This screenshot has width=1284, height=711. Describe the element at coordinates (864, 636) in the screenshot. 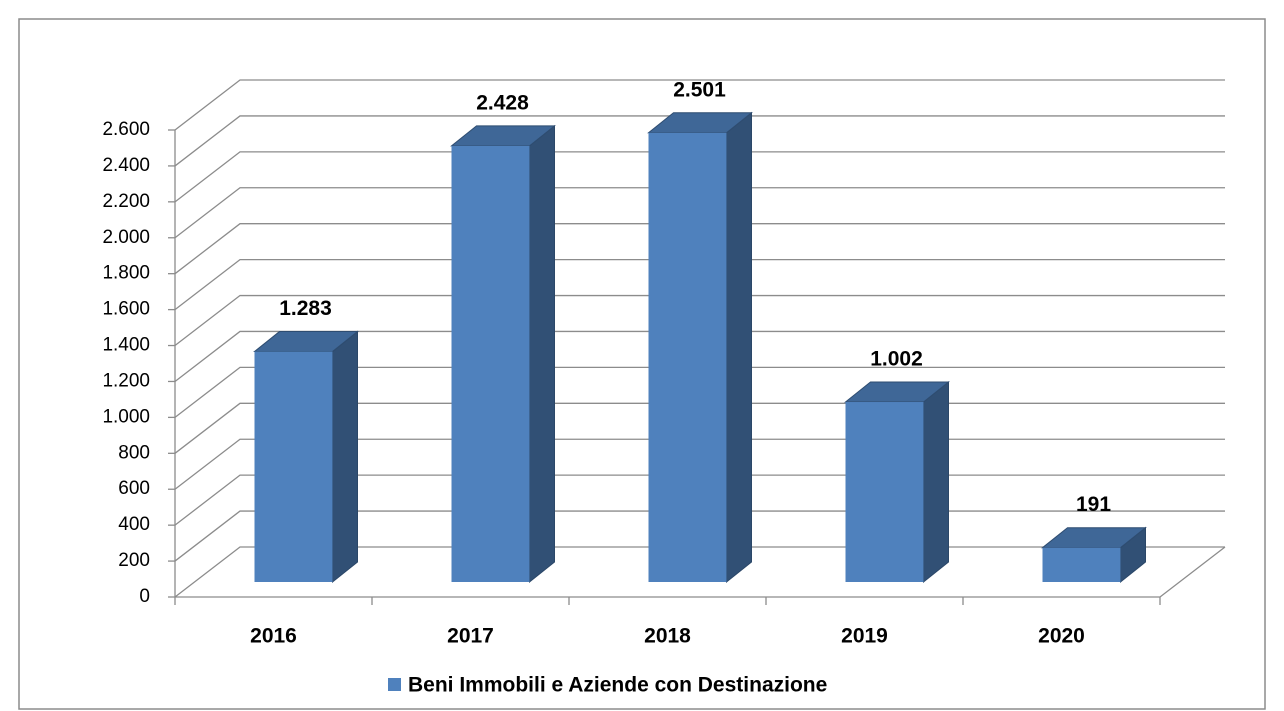

I see `x-tick-label: 2019` at that location.